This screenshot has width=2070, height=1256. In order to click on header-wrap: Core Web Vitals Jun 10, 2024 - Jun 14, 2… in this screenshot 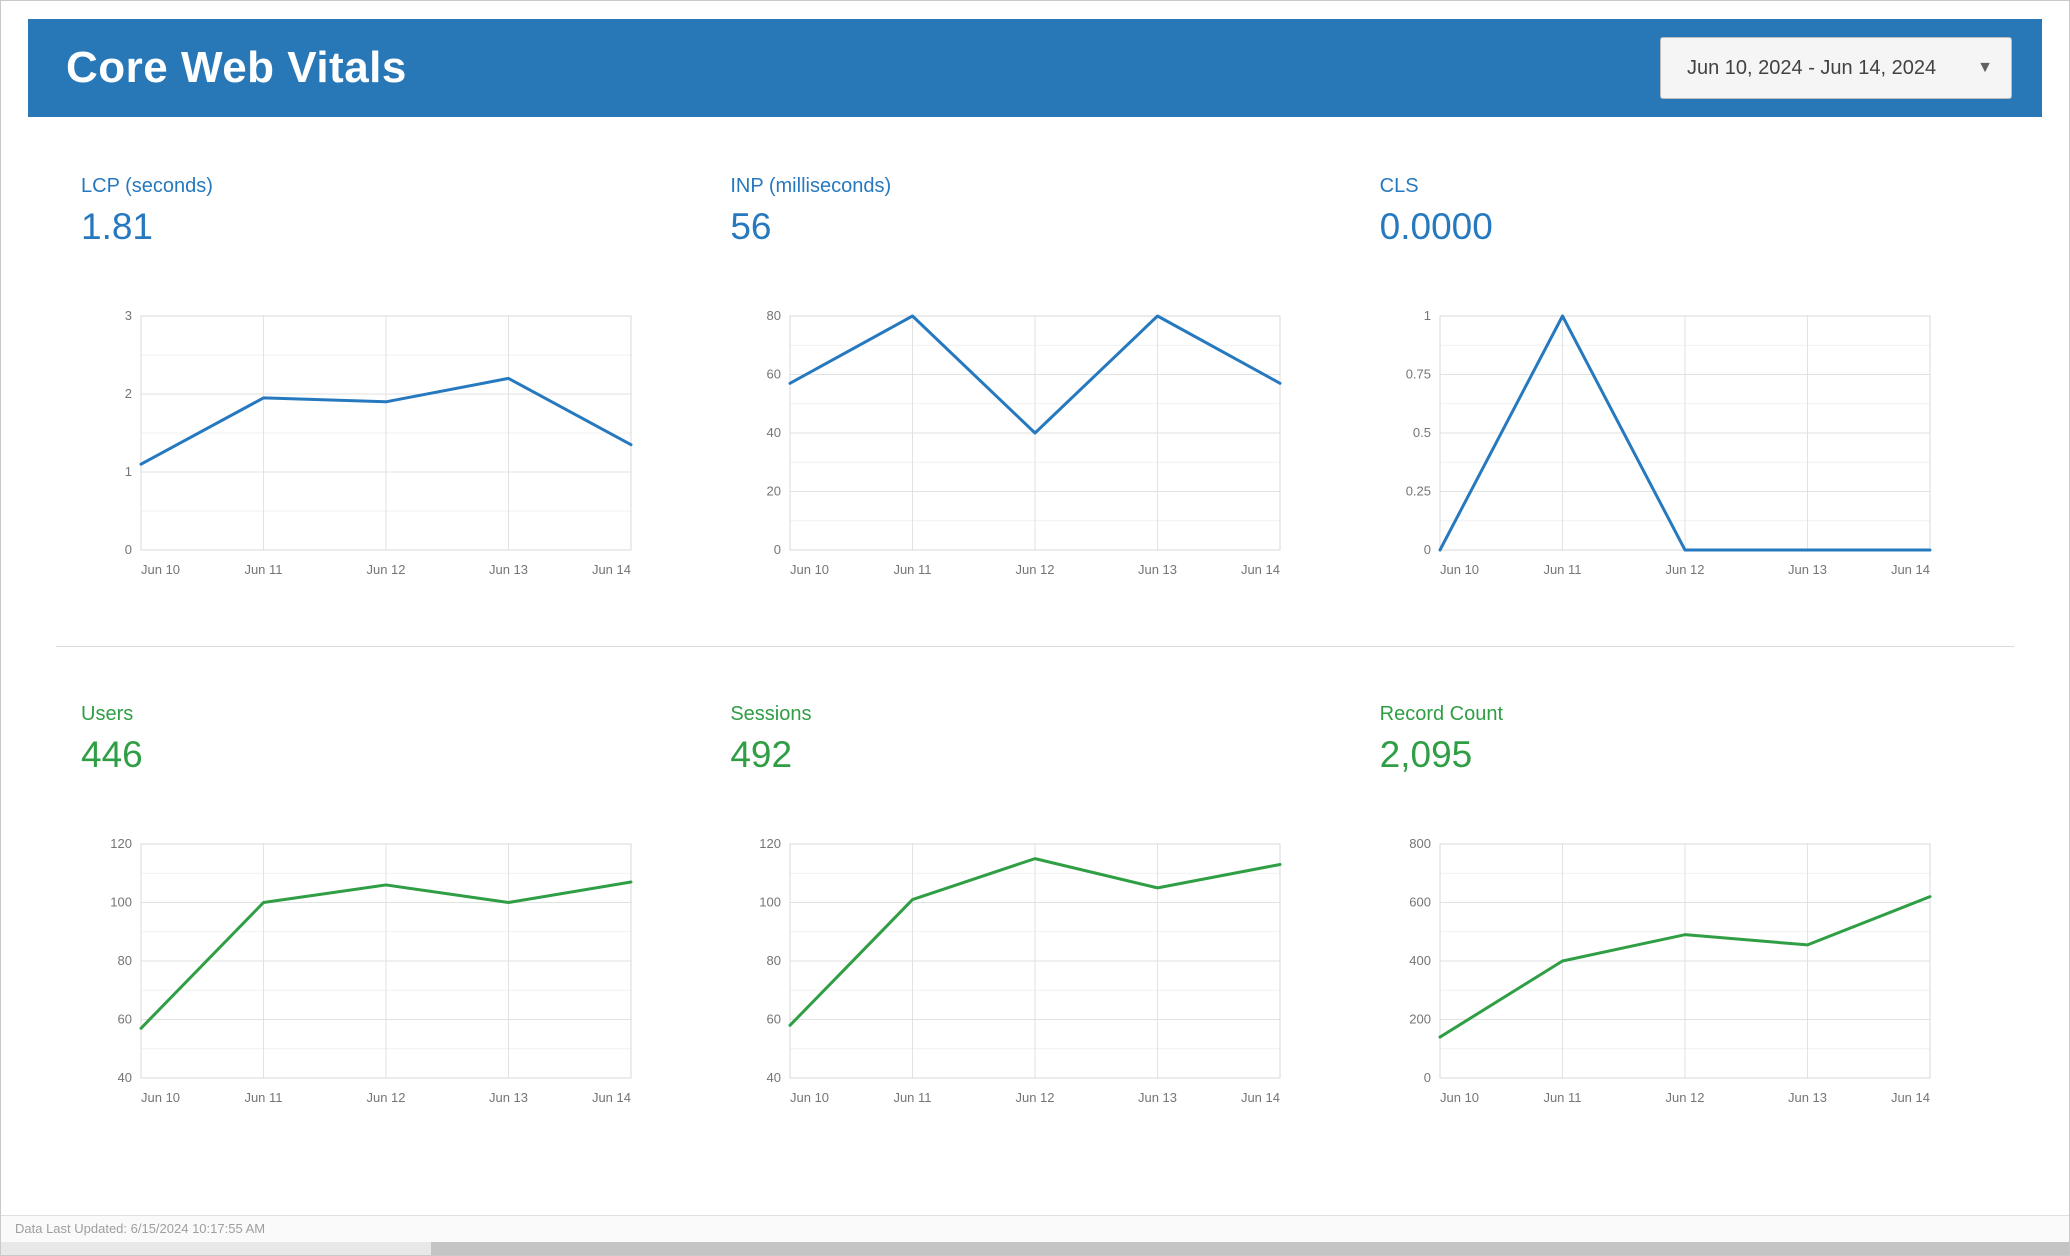, I will do `click(1035, 59)`.